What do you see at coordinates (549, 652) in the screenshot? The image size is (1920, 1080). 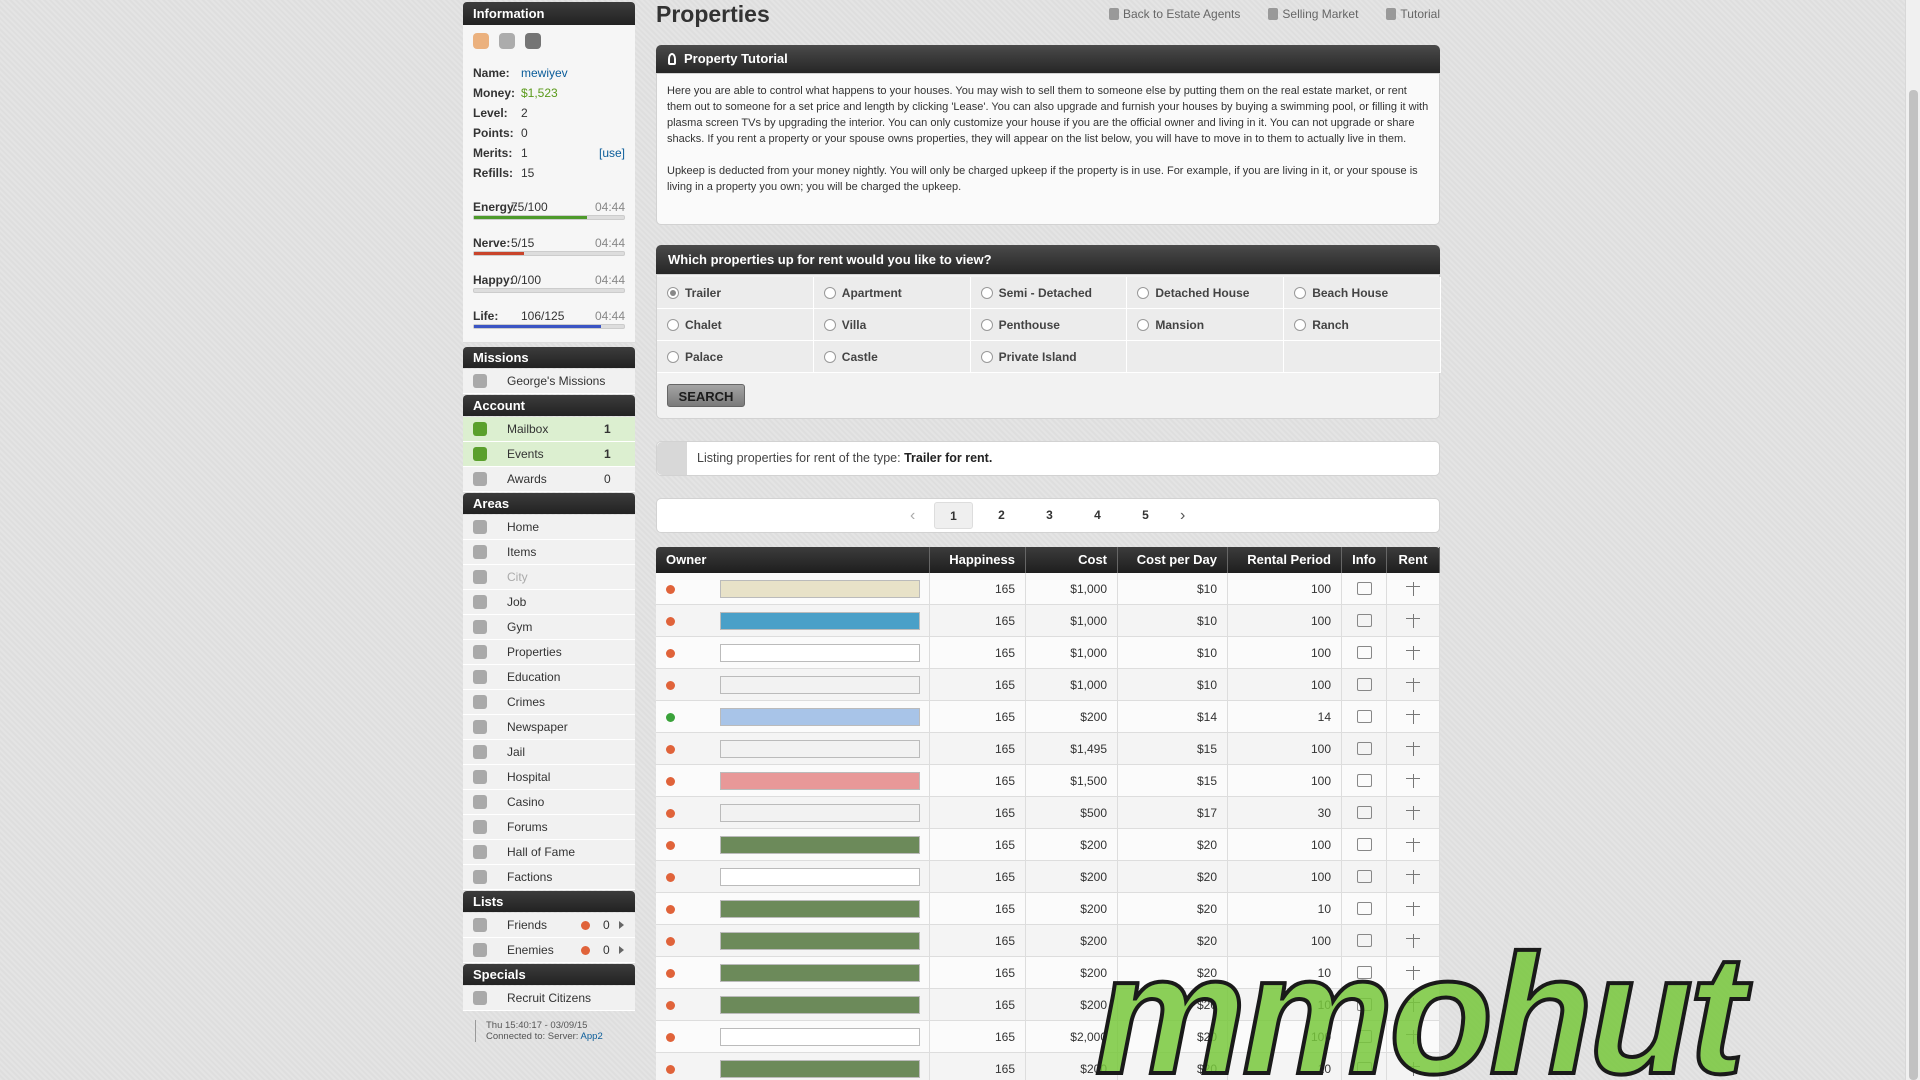 I see `sidebar-link: Properties` at bounding box center [549, 652].